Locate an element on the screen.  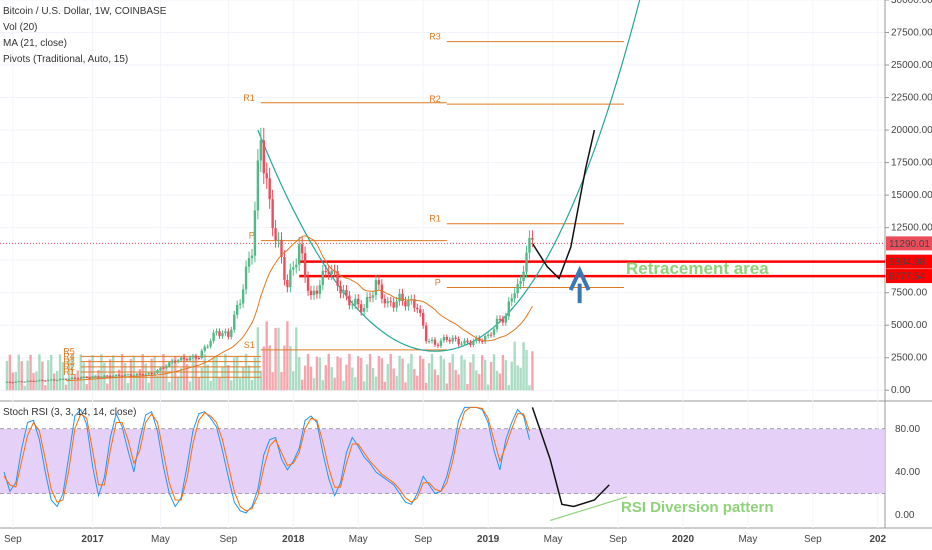
stoch-rsi-lines is located at coordinates (315, 464).